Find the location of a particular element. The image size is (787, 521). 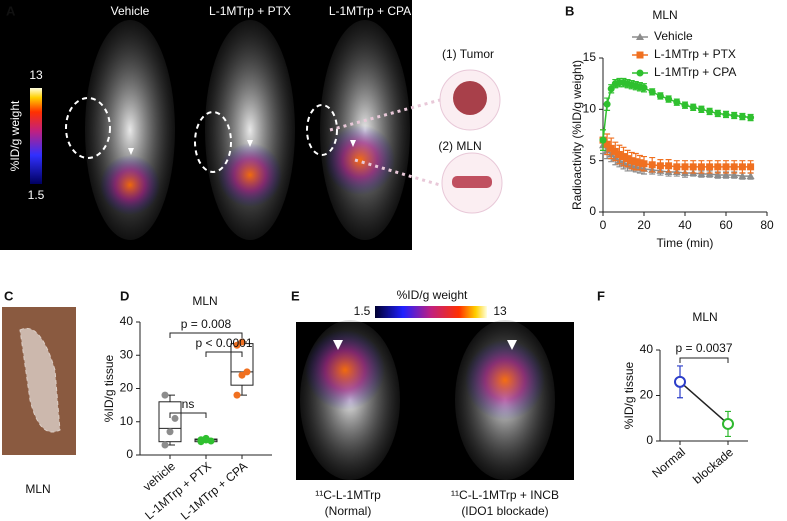

x-tick-label: 40 is located at coordinates (685, 225).